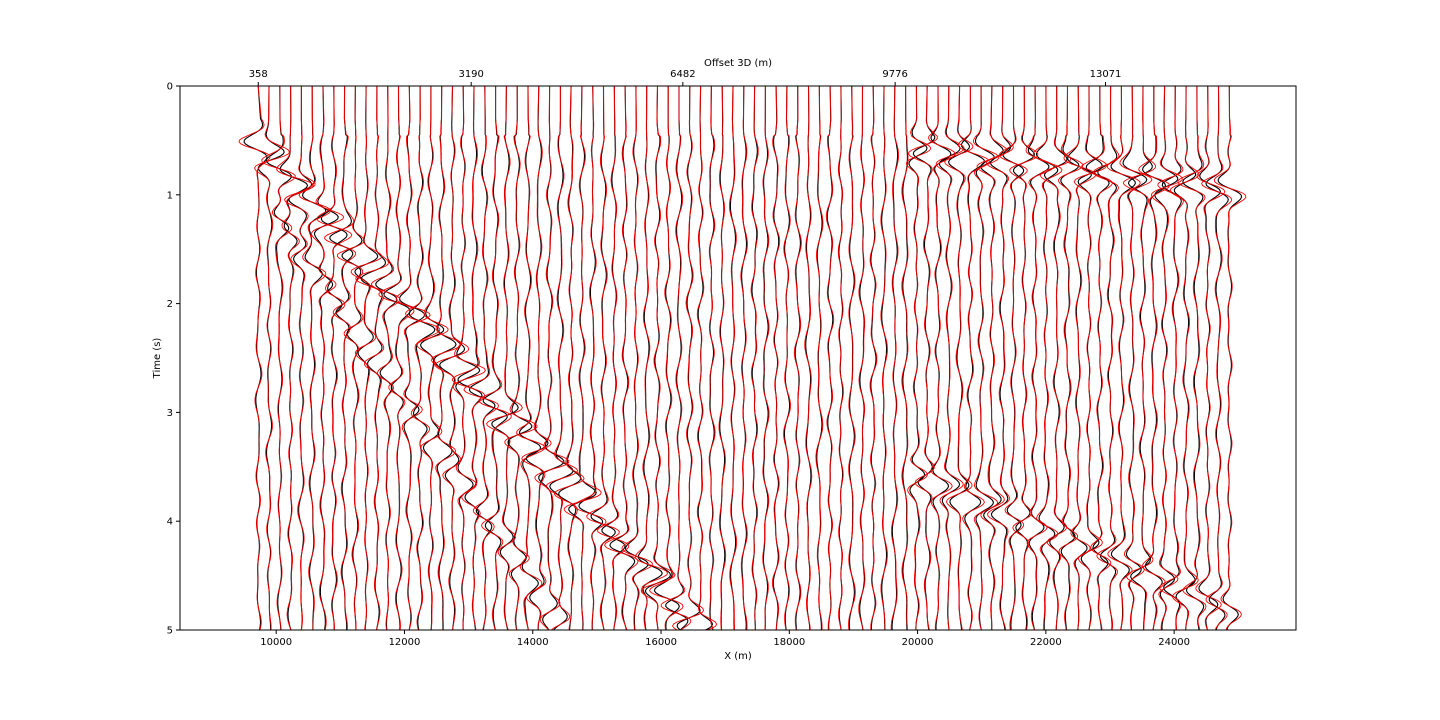  I want to click on top-tick-label: 6482, so click(682, 74).